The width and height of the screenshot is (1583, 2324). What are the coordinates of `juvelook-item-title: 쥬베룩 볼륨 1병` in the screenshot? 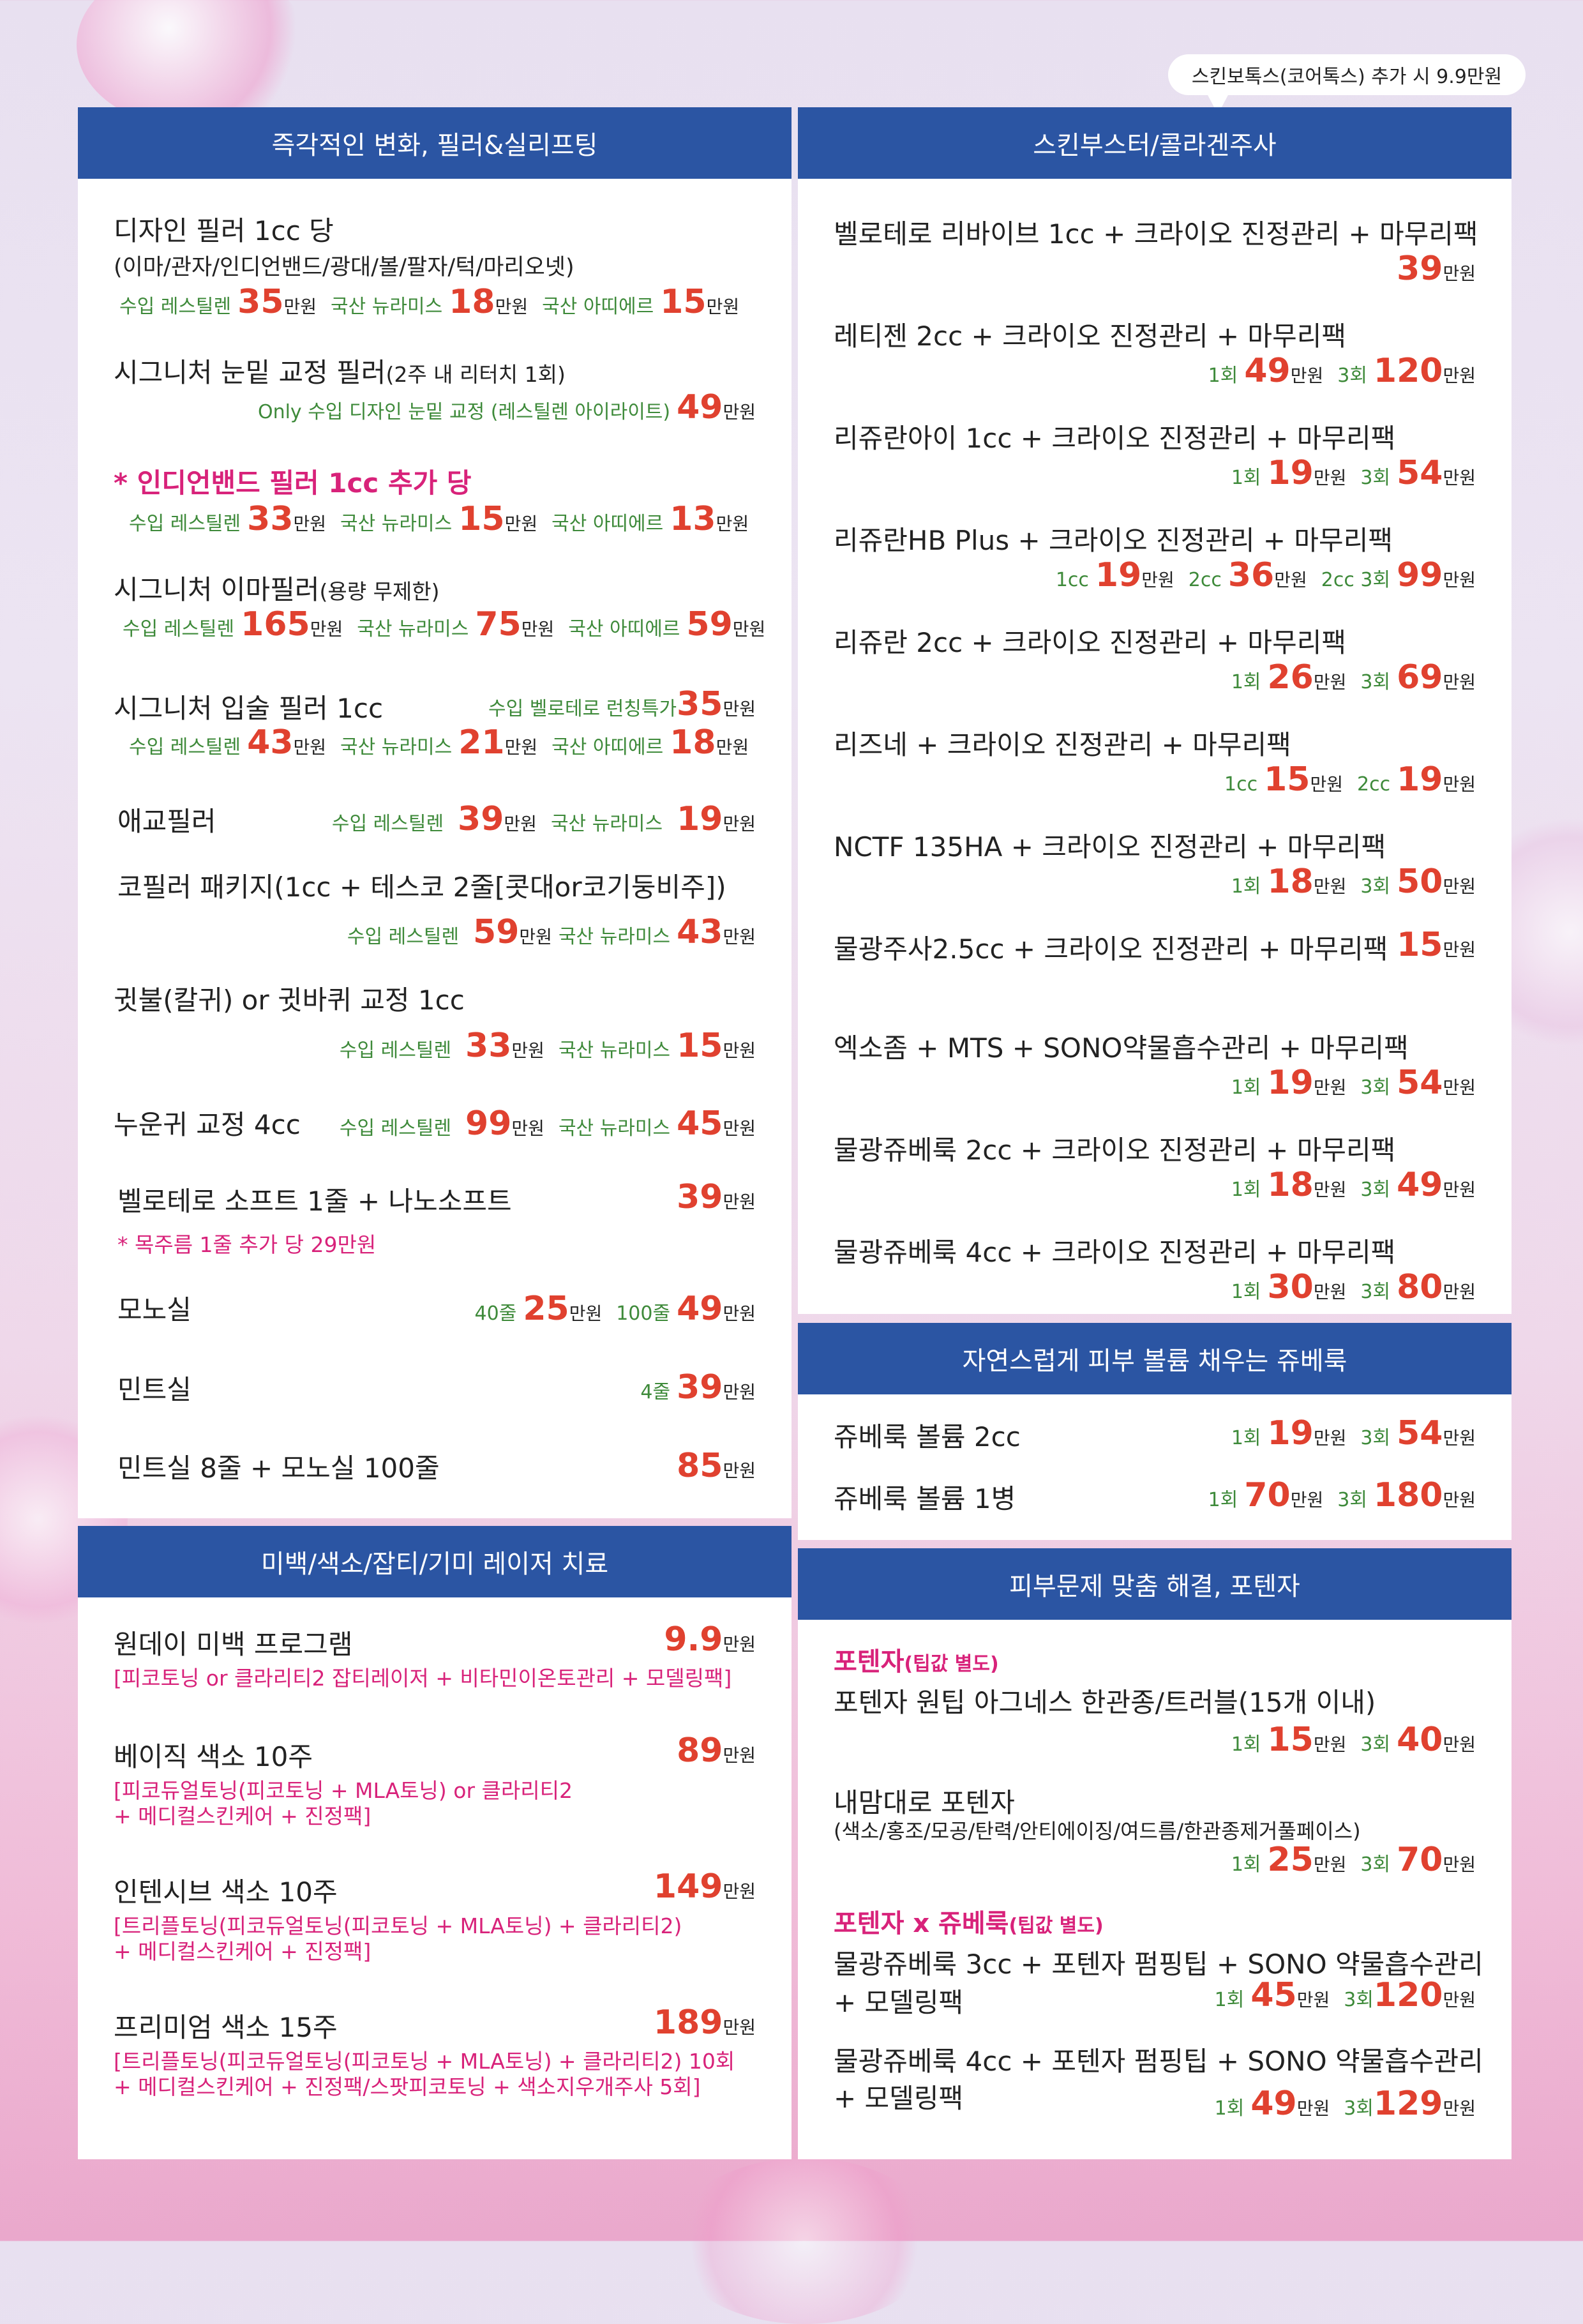 It's located at (925, 1498).